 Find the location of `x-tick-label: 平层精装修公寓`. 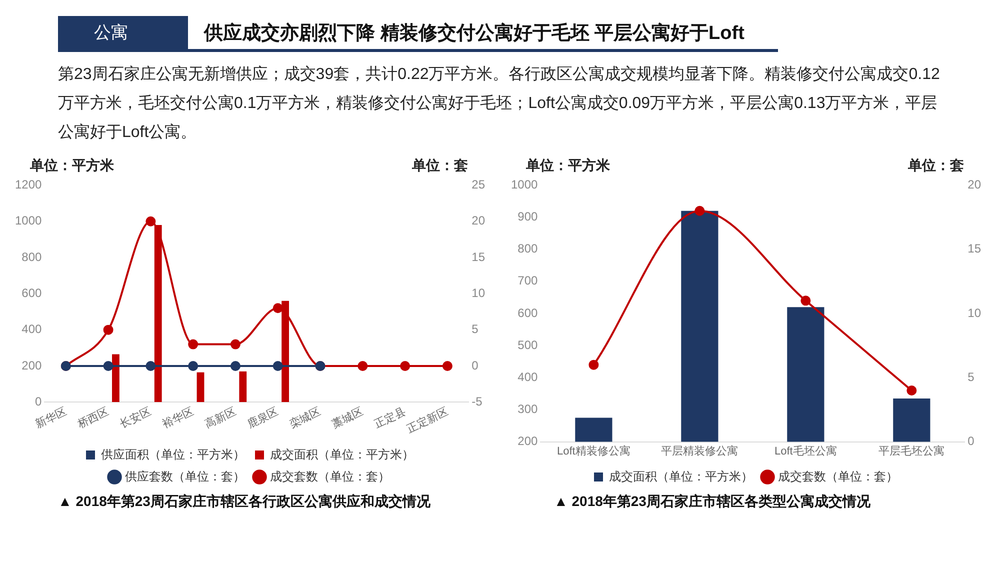

x-tick-label: 平层精装修公寓 is located at coordinates (699, 451).